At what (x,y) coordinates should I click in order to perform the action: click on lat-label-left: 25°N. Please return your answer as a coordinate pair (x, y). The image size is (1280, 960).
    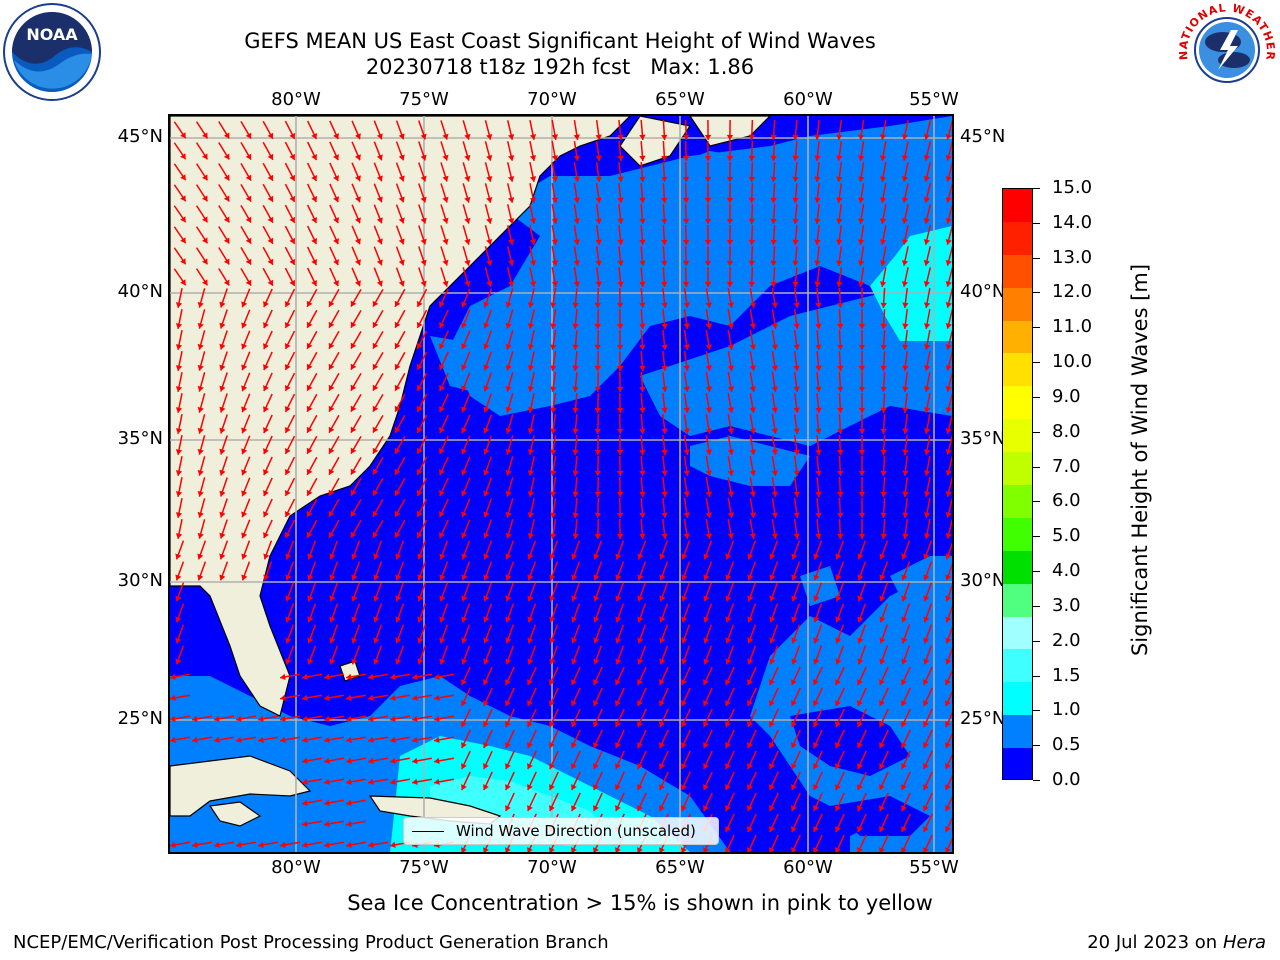
    Looking at the image, I should click on (140, 718).